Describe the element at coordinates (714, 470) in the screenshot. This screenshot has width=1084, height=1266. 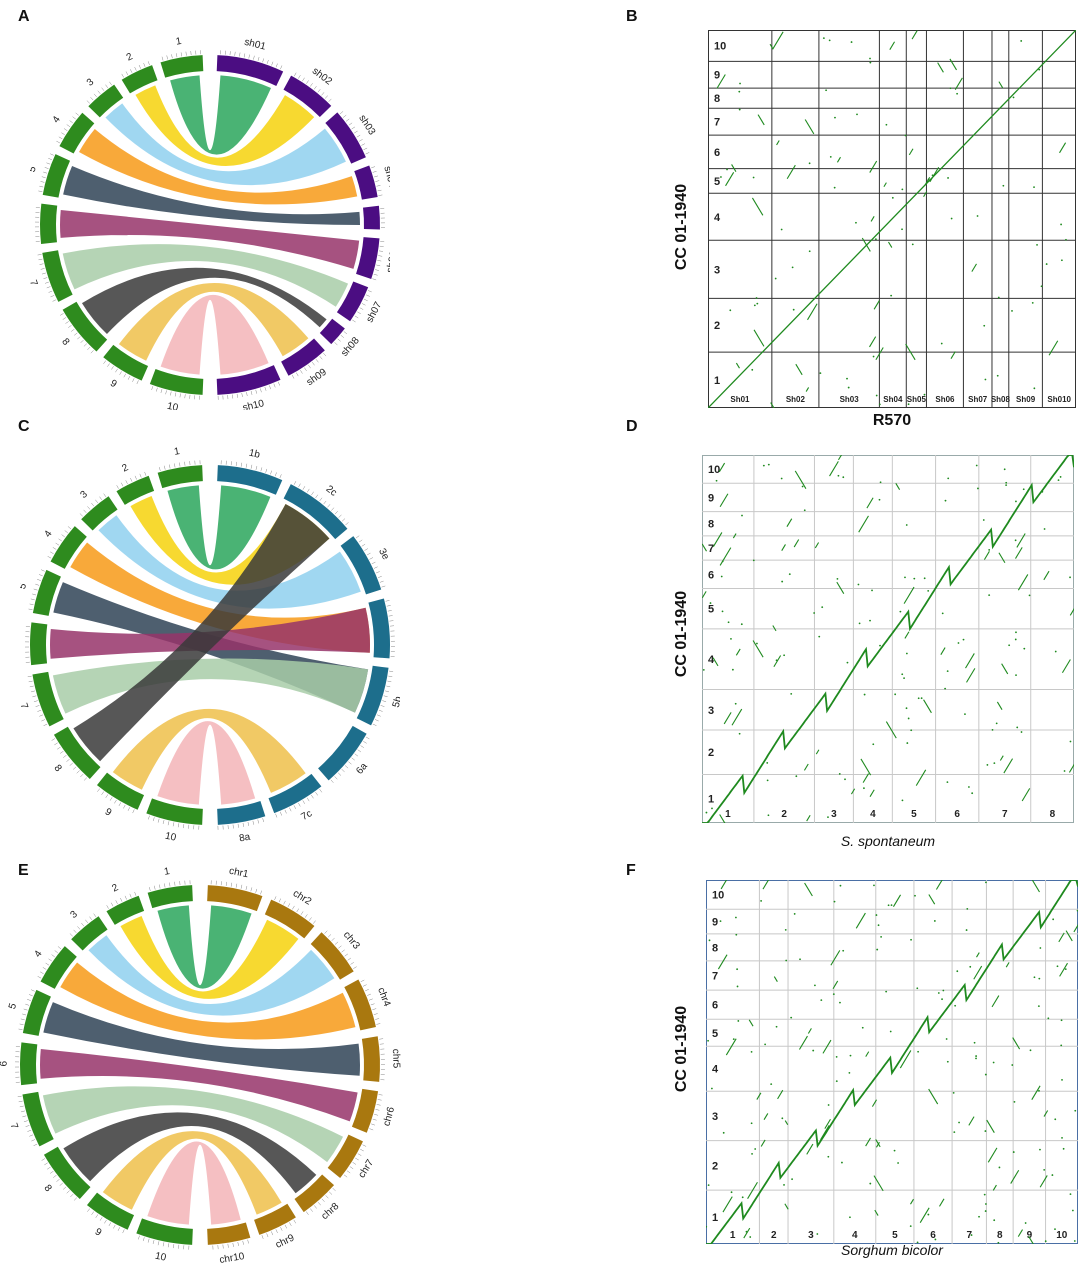
I see `dotplot-d-ytick-10: 10` at that location.